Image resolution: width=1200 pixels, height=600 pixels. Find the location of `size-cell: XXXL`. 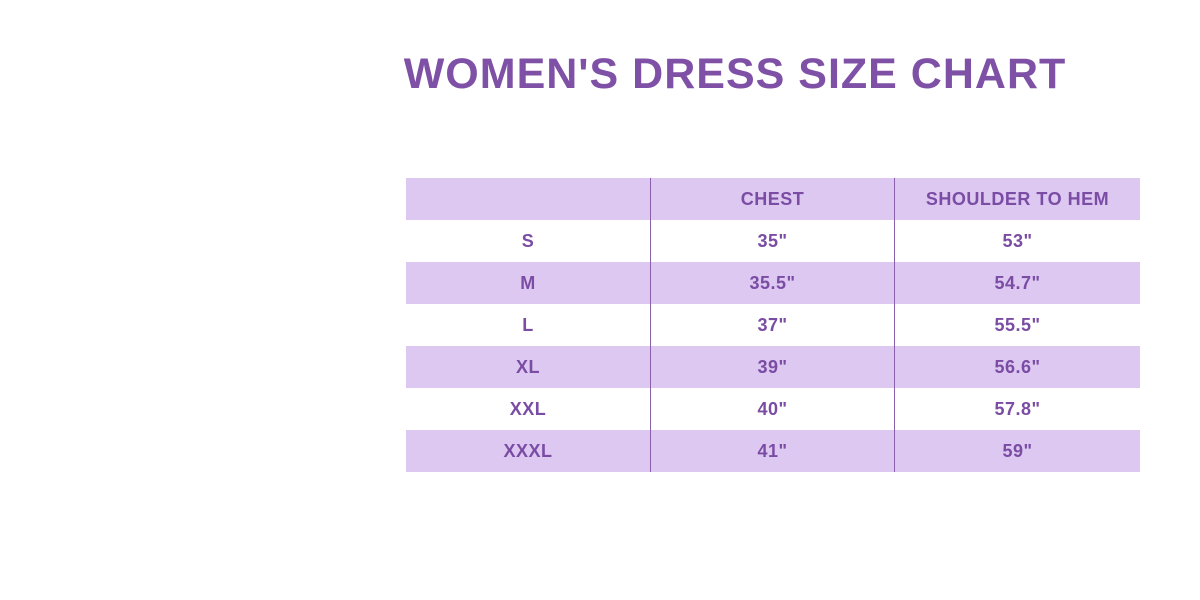

size-cell: XXXL is located at coordinates (528, 450).